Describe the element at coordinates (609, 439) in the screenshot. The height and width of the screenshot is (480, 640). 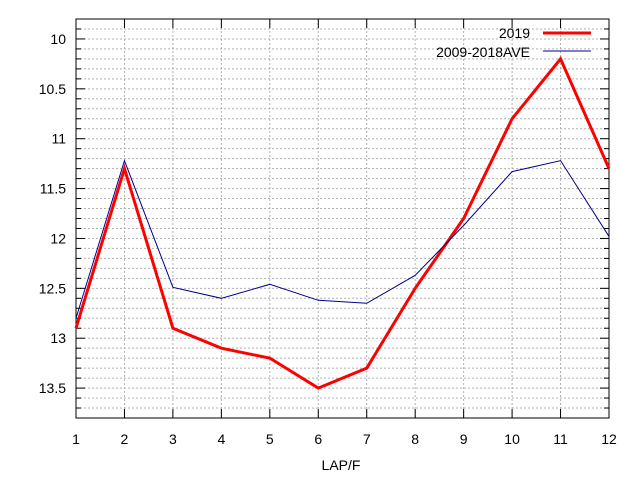
I see `x-tick-label: 12` at that location.